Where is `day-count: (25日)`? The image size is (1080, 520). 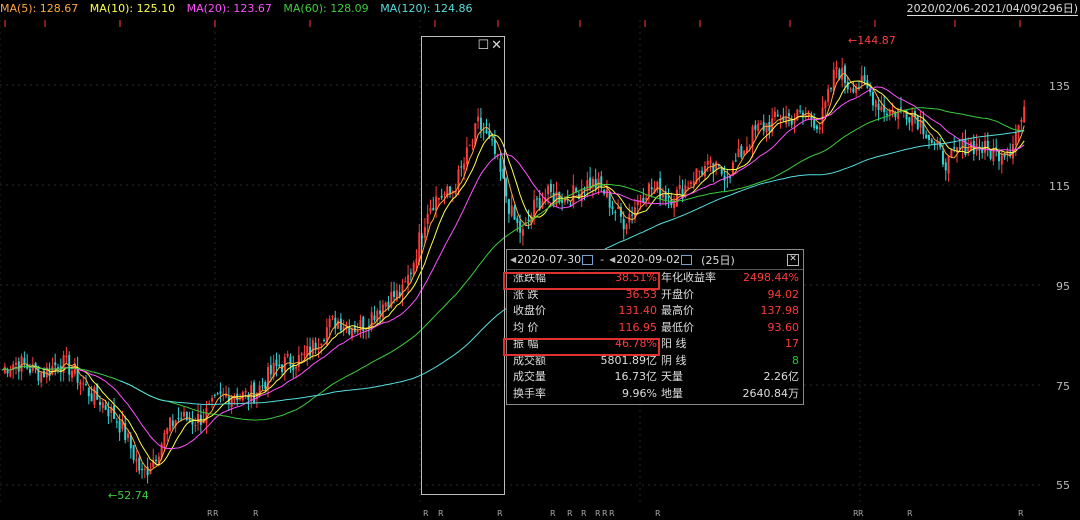
day-count: (25日) is located at coordinates (718, 260).